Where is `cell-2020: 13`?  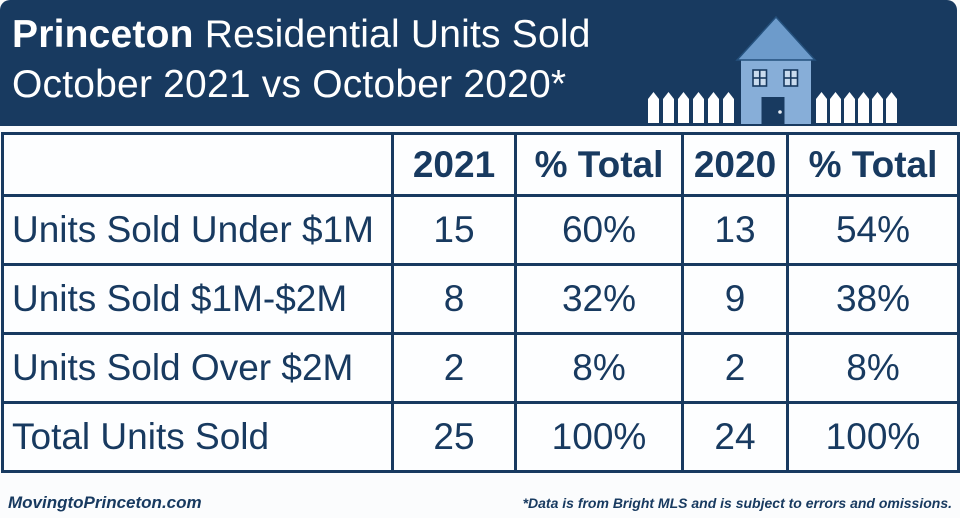
cell-2020: 13 is located at coordinates (735, 230).